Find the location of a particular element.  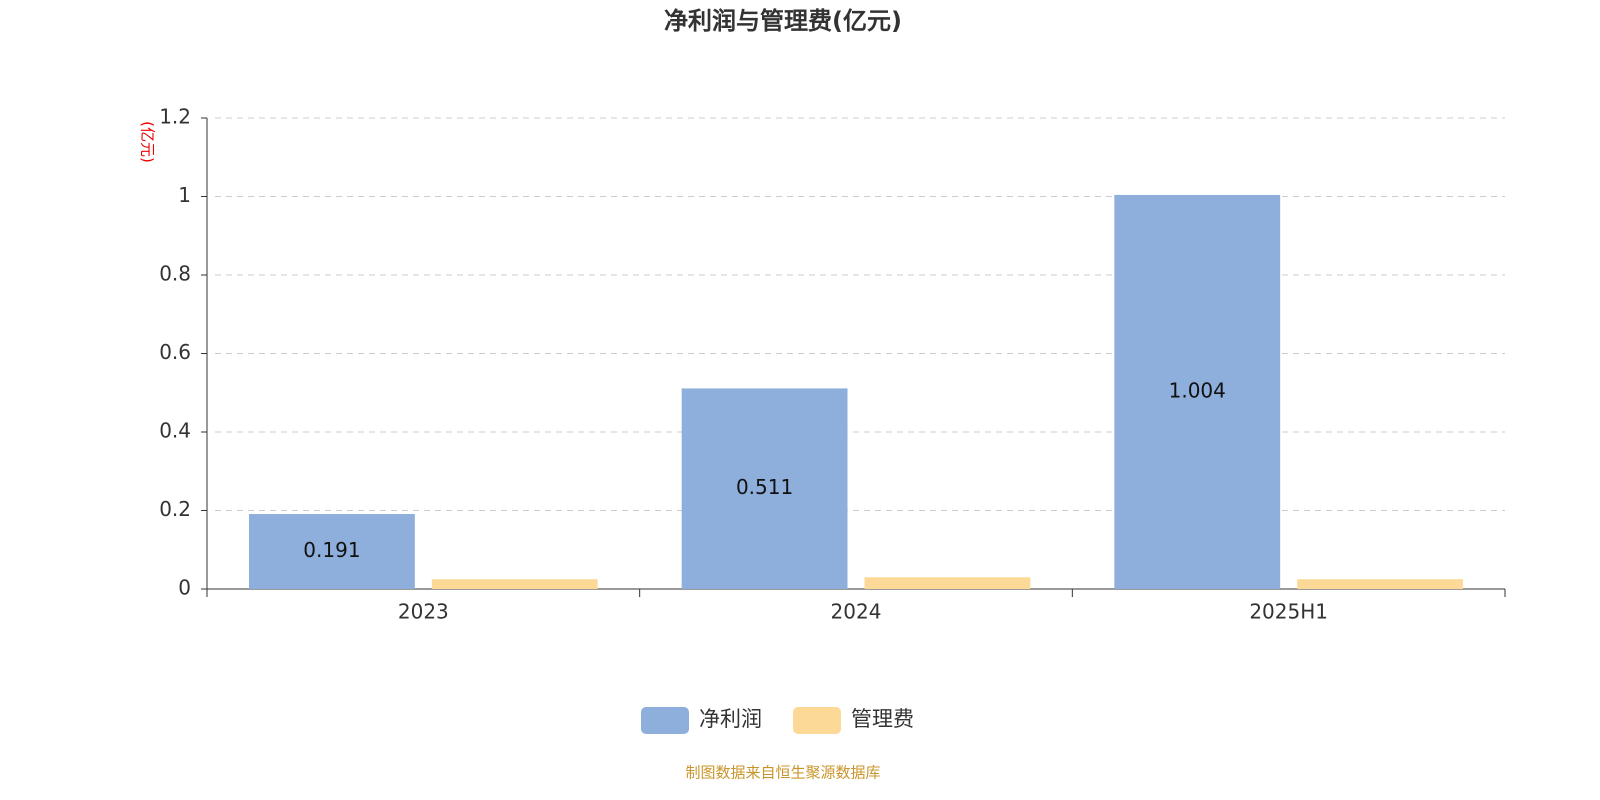

chart-title: 净利润与管理费(亿元) is located at coordinates (783, 21).